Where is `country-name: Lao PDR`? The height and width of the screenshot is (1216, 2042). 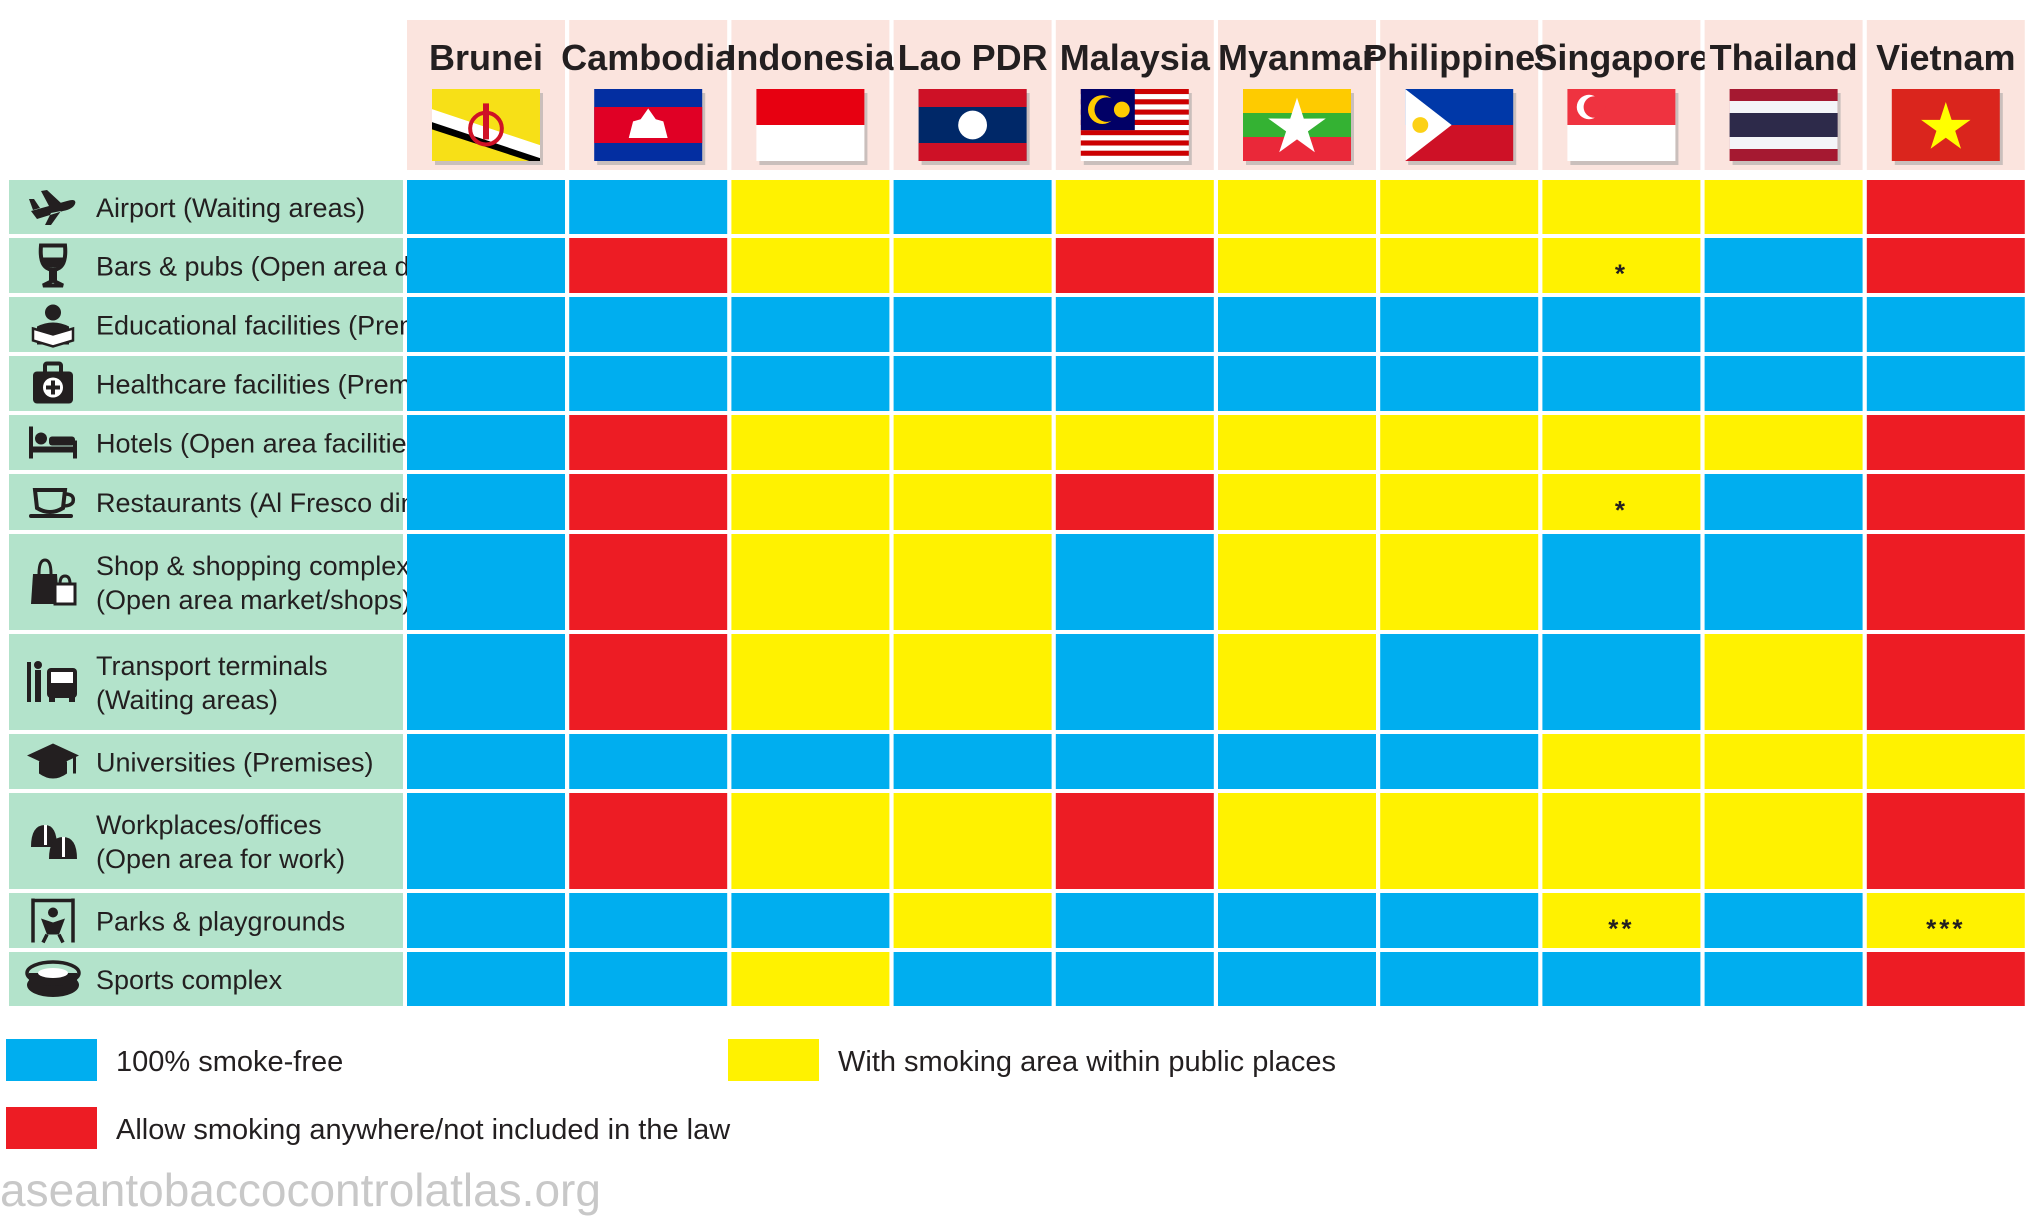
country-name: Lao PDR is located at coordinates (973, 57).